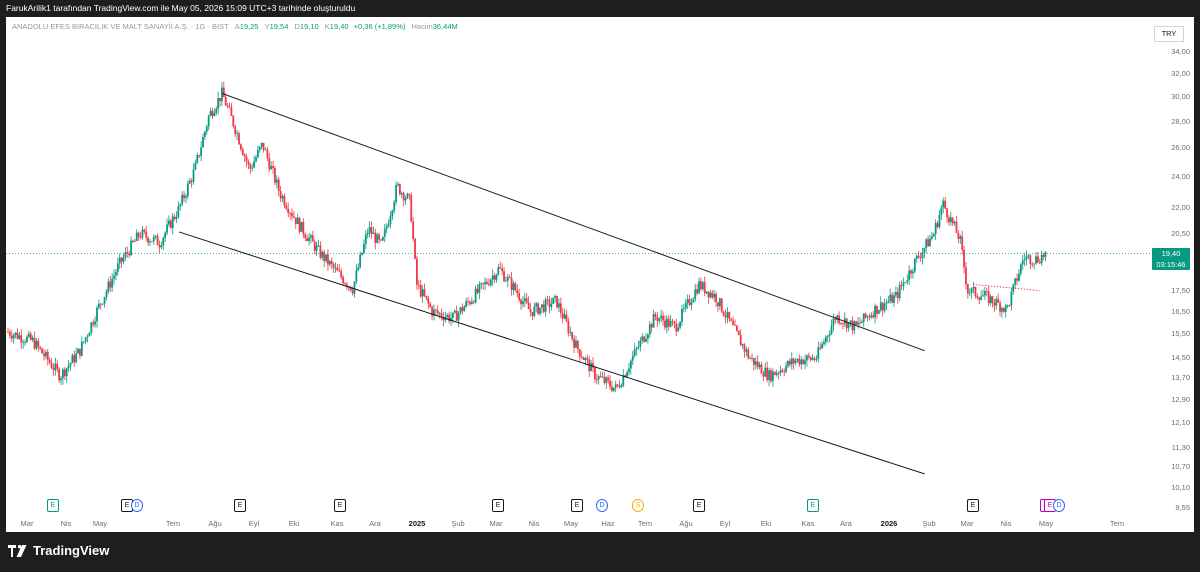  What do you see at coordinates (645, 523) in the screenshot?
I see `time-tick-label: Tem` at bounding box center [645, 523].